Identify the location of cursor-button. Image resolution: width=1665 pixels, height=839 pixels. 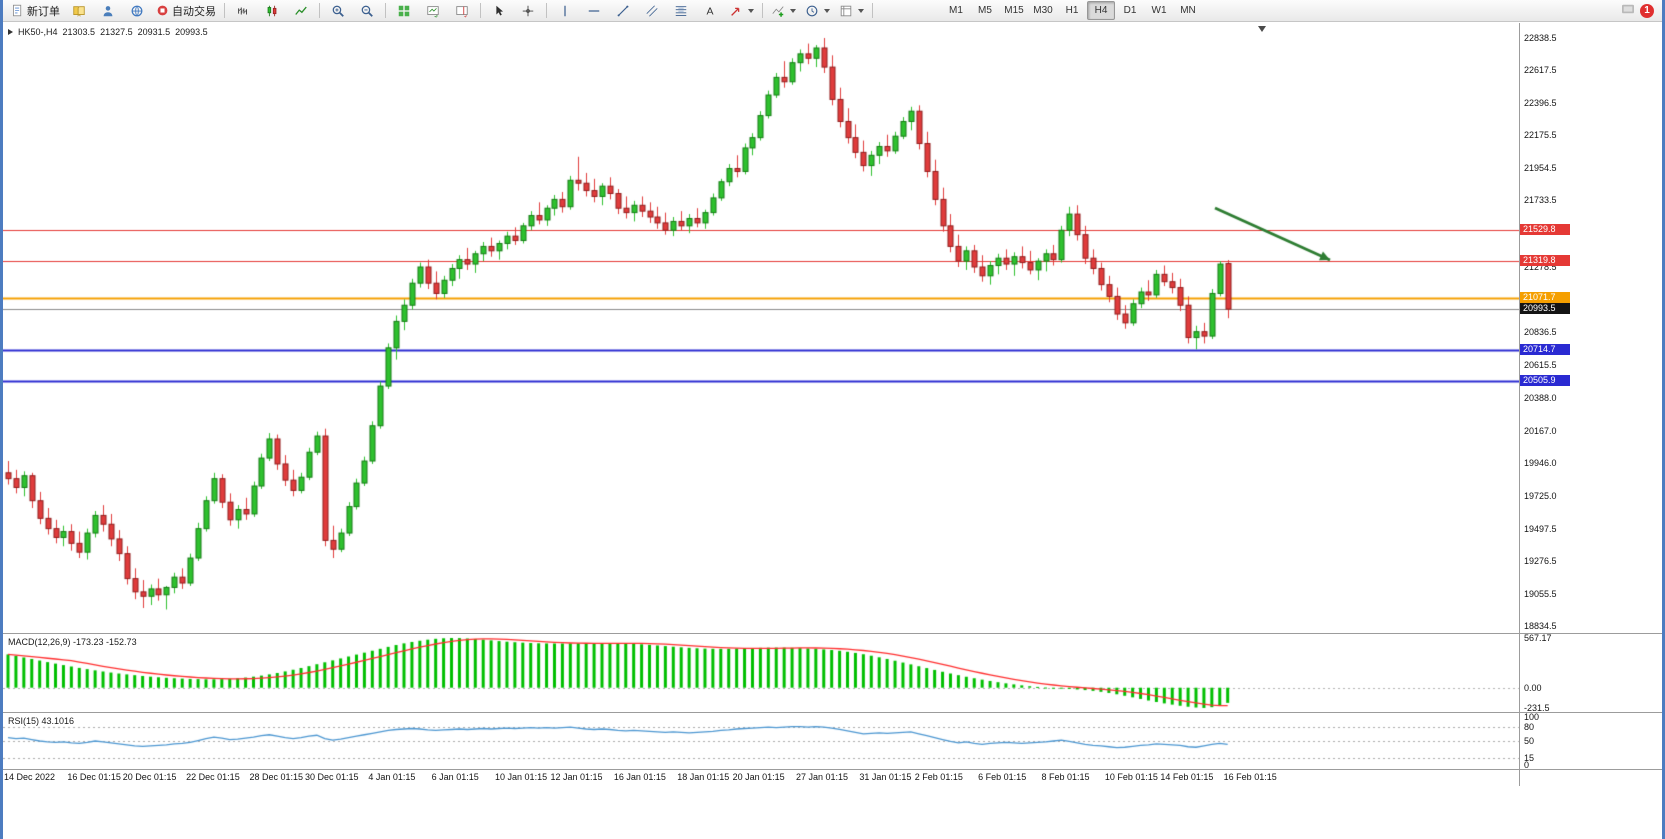
(499, 11).